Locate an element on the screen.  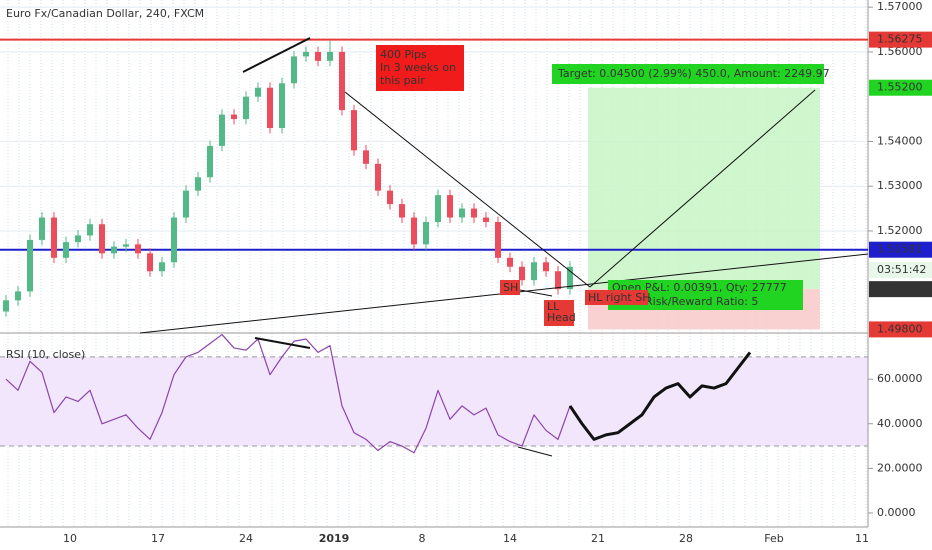
x-tick-label: 2019 is located at coordinates (334, 538).